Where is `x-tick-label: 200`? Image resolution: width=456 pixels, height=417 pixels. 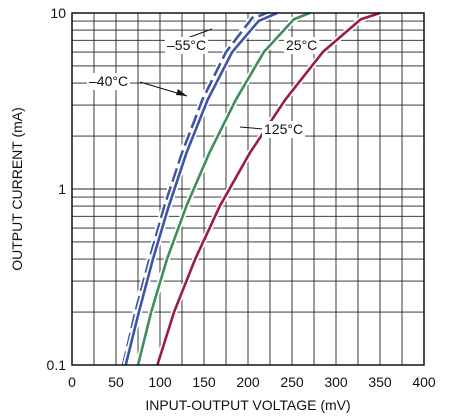 x-tick-label: 200 is located at coordinates (248, 382).